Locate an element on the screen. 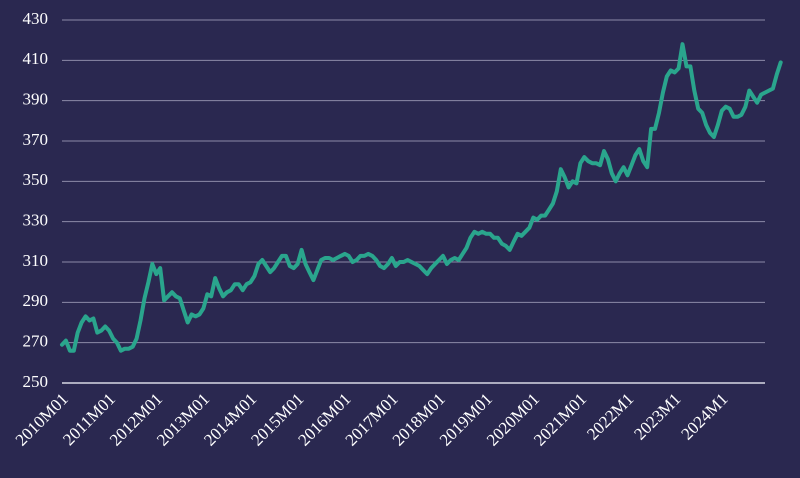 This screenshot has height=478, width=800. y-tick-label: 350 is located at coordinates (36, 179).